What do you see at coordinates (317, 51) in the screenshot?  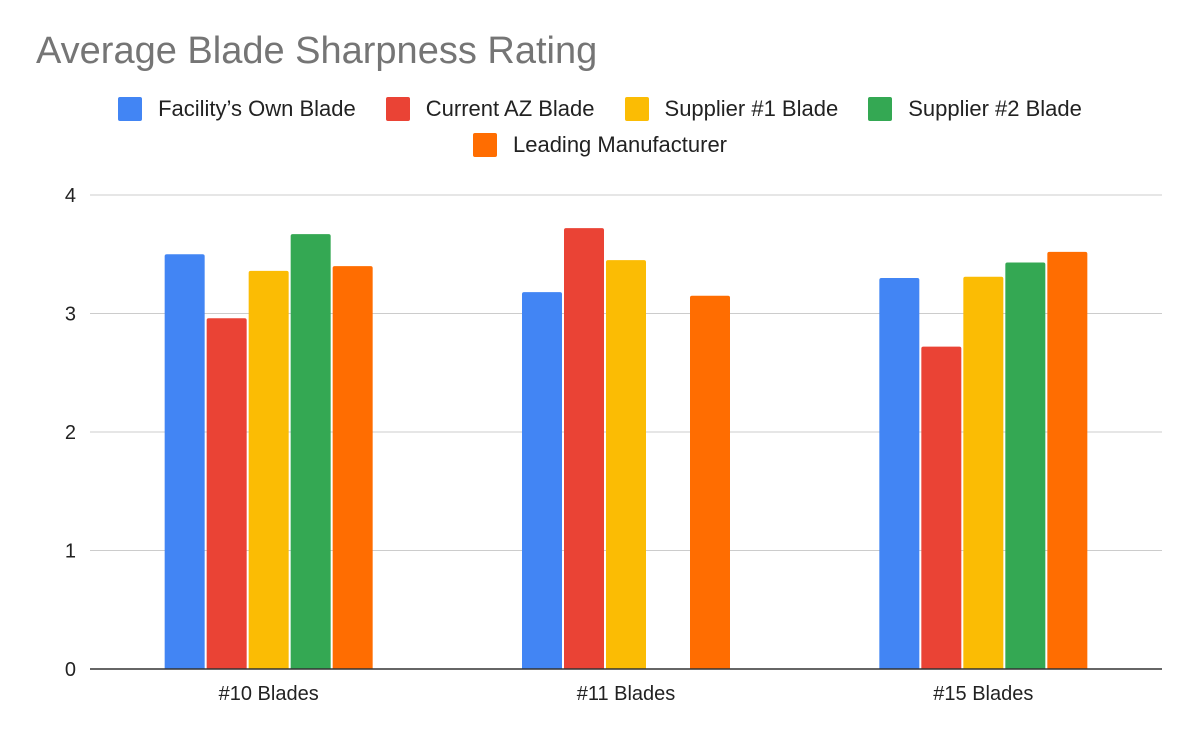 I see `chart-title: Average Blade Sharpness Rating` at bounding box center [317, 51].